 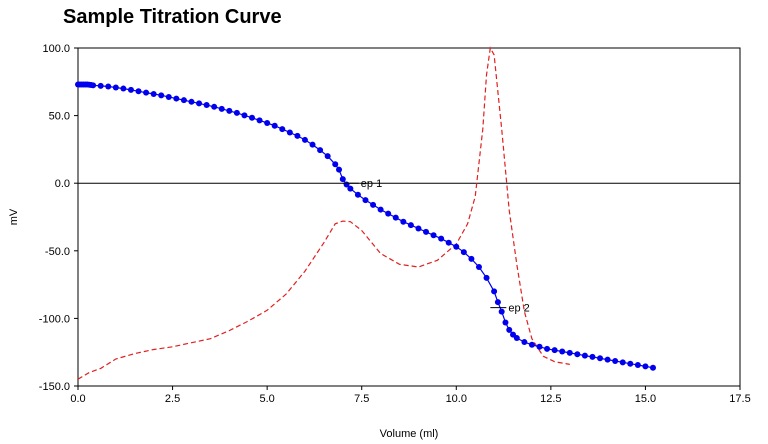 I want to click on x-tick-label: 10.0, so click(x=456, y=399).